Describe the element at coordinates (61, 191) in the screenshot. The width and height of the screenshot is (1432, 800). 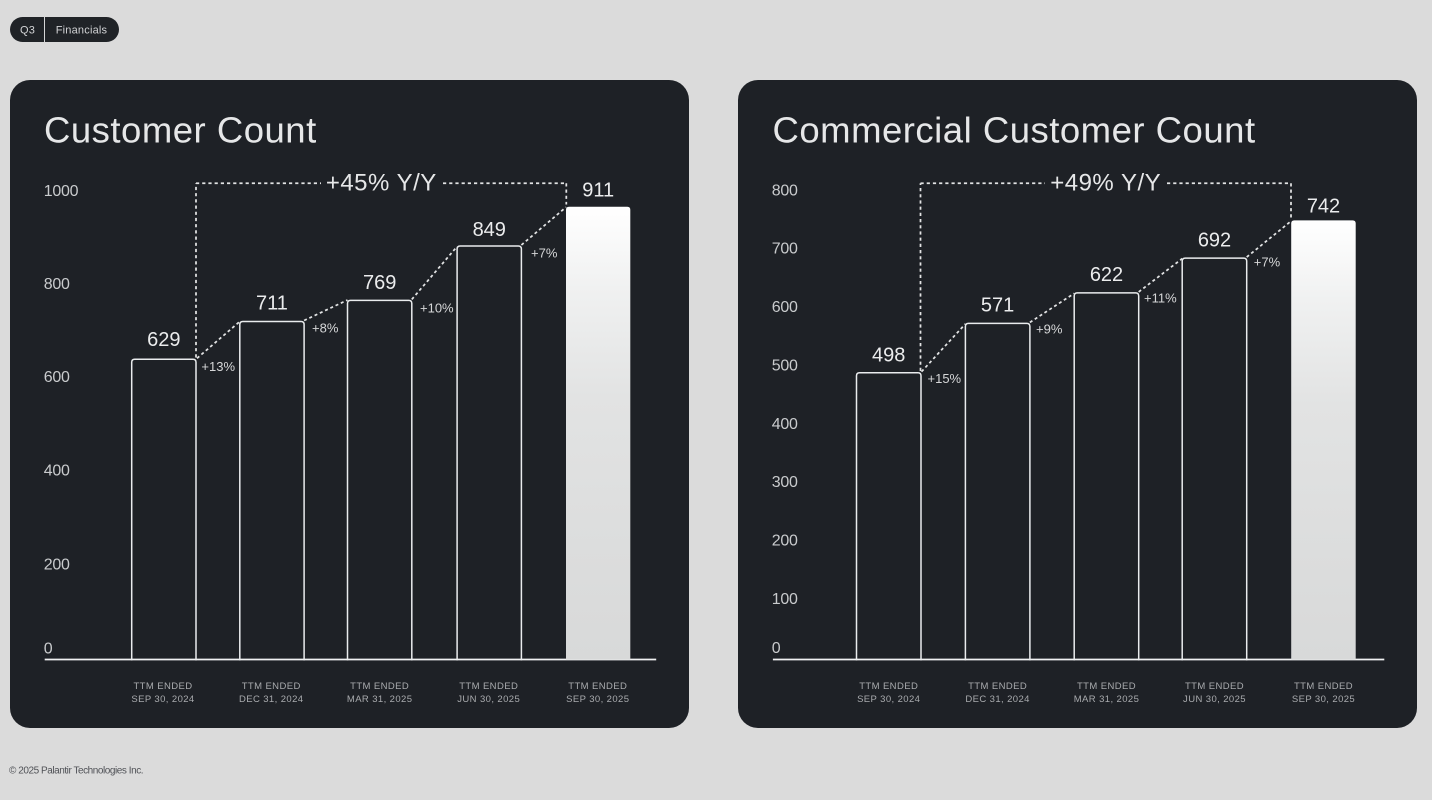
I see `svg-text: 1000` at that location.